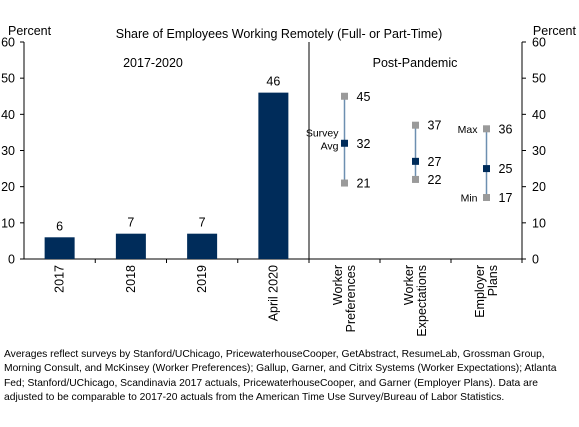 Image resolution: width=579 pixels, height=427 pixels. I want to click on x-category-label: 2017, so click(60, 279).